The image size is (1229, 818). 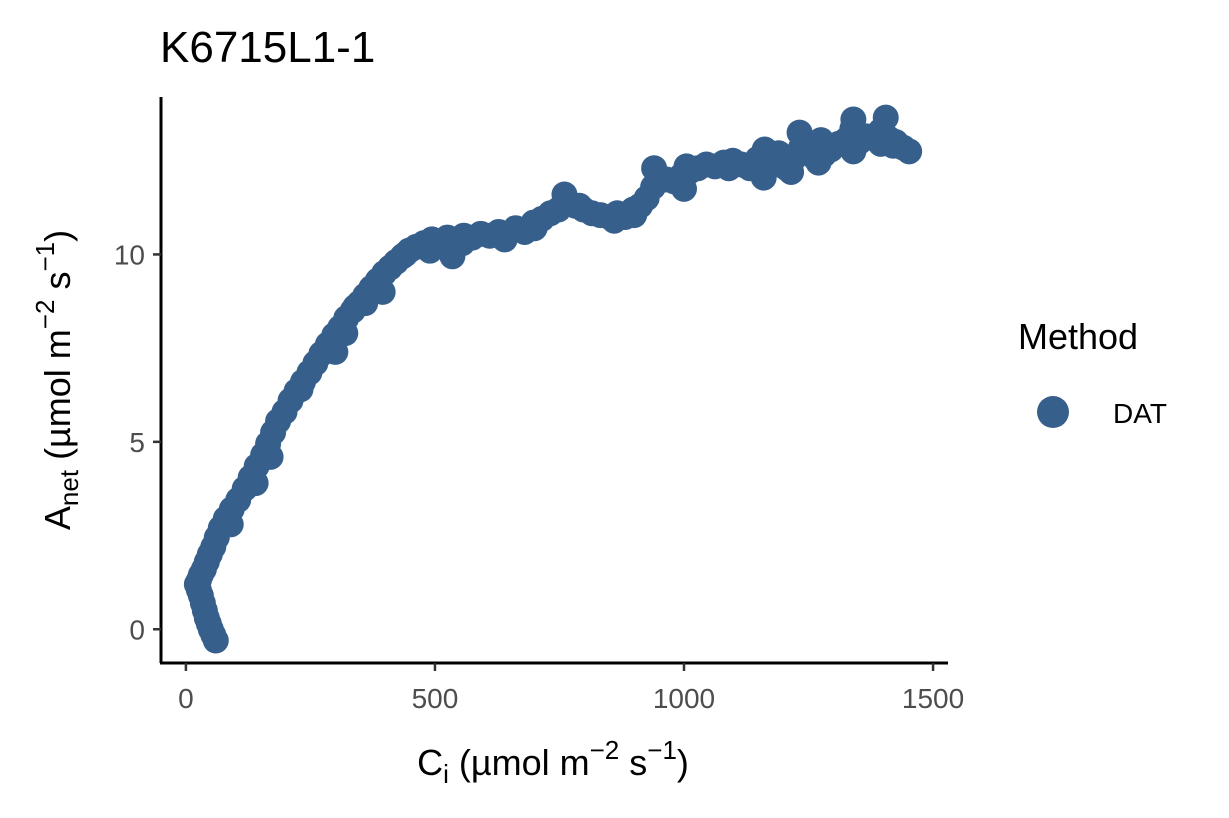 What do you see at coordinates (571, 688) in the screenshot?
I see `x-axis-ticks: 0 500 1000 1500` at bounding box center [571, 688].